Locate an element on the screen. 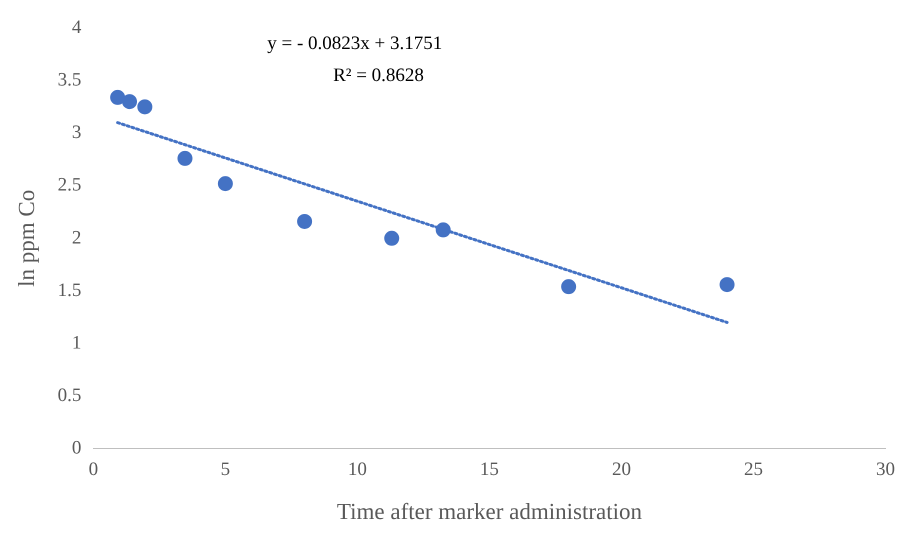  annotation: R² = 0.8628 is located at coordinates (378, 75).